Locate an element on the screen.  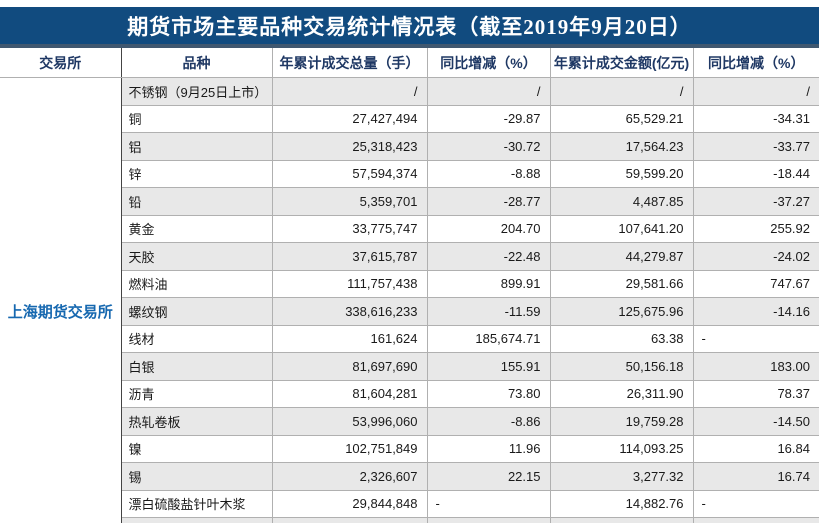
variety-cell: 螺纹钢 is located at coordinates (197, 311).